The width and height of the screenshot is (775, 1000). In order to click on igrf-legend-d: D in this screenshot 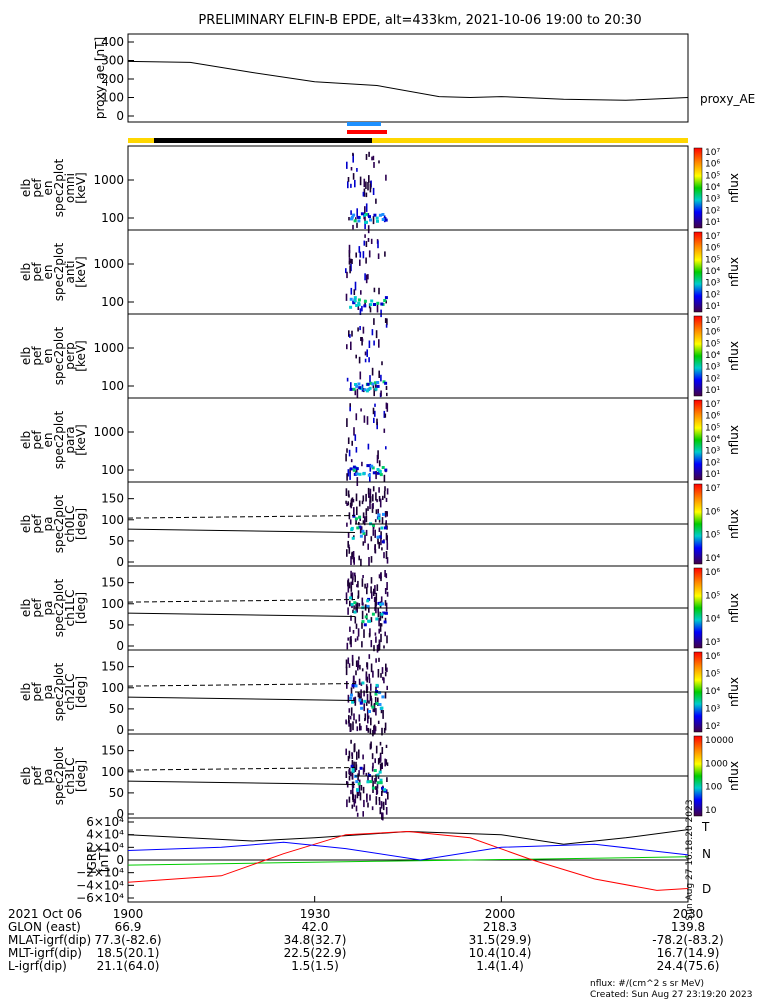, I will do `click(706, 889)`.